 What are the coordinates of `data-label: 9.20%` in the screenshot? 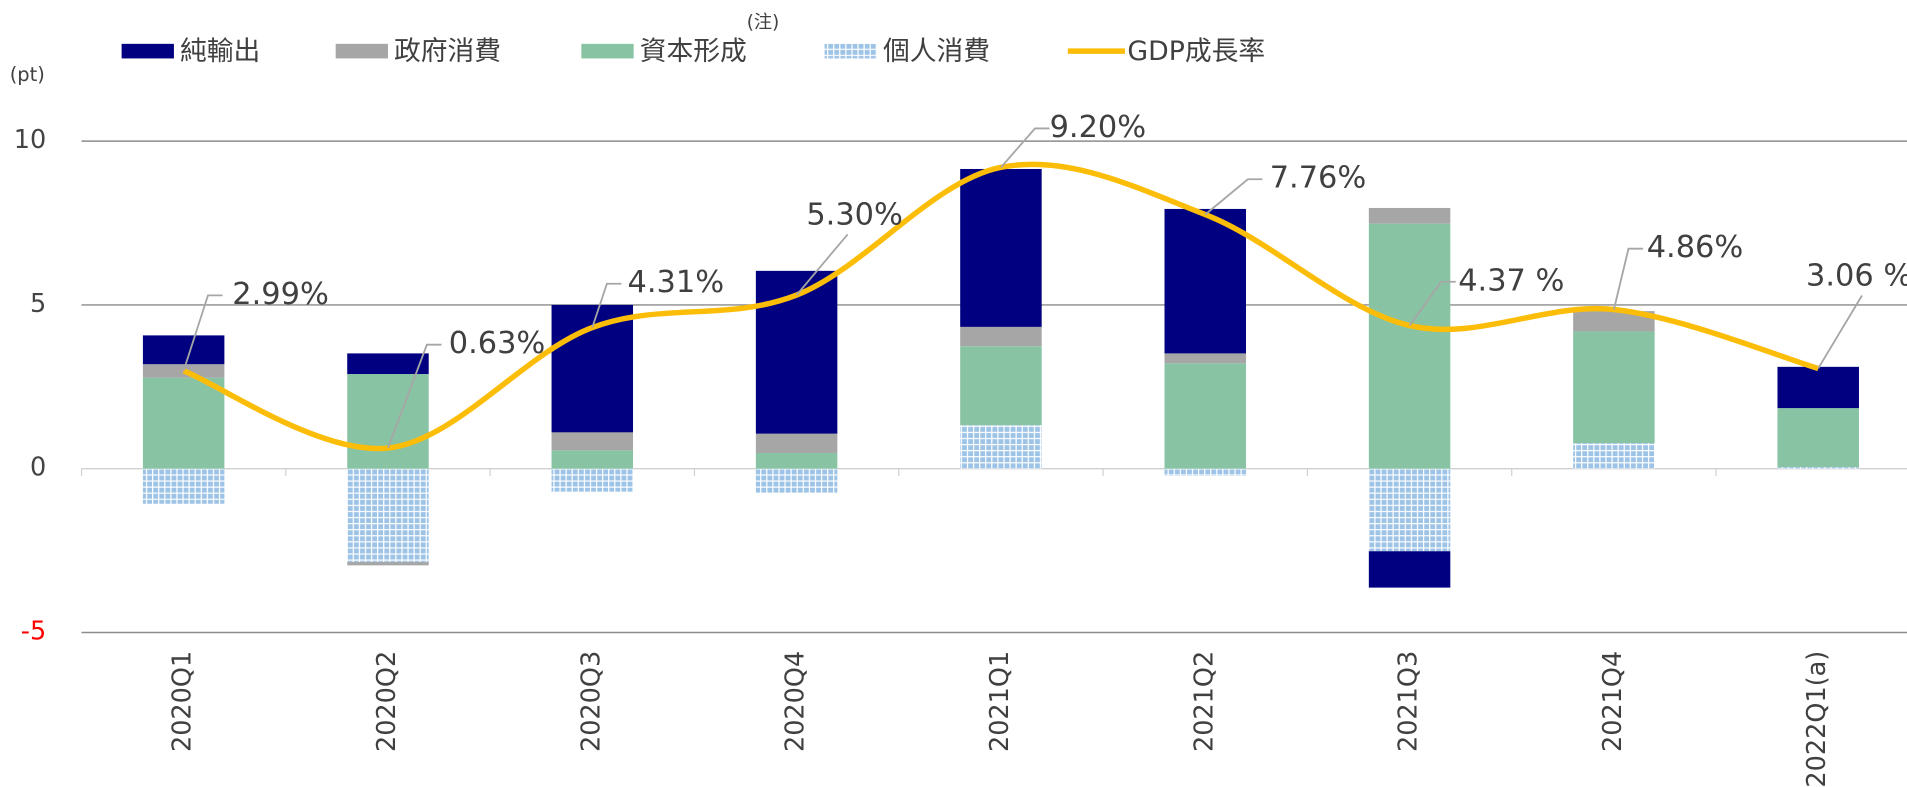 It's located at (1098, 127).